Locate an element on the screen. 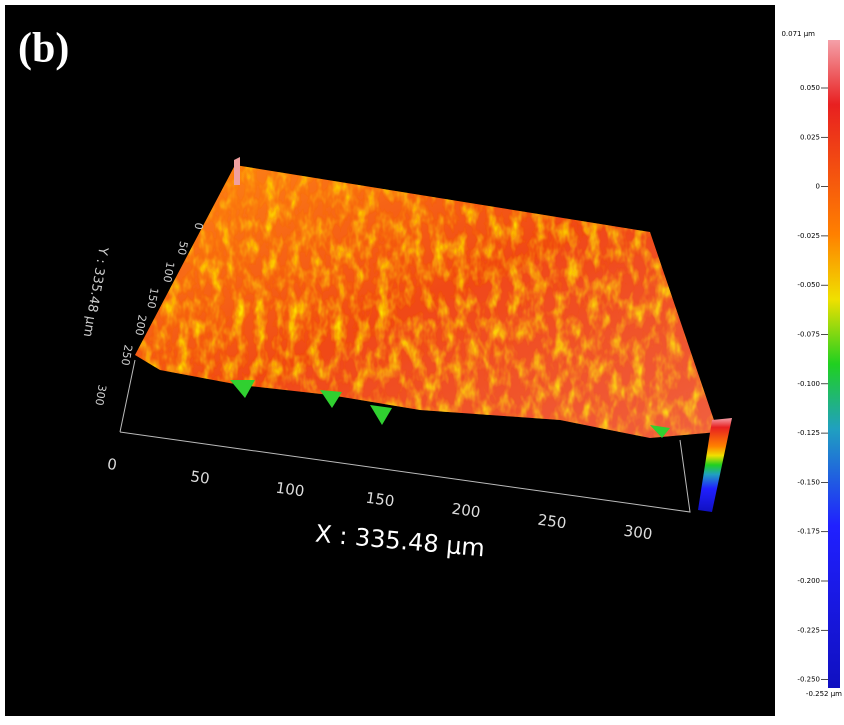  x-tick-label: 200 is located at coordinates (466, 511).